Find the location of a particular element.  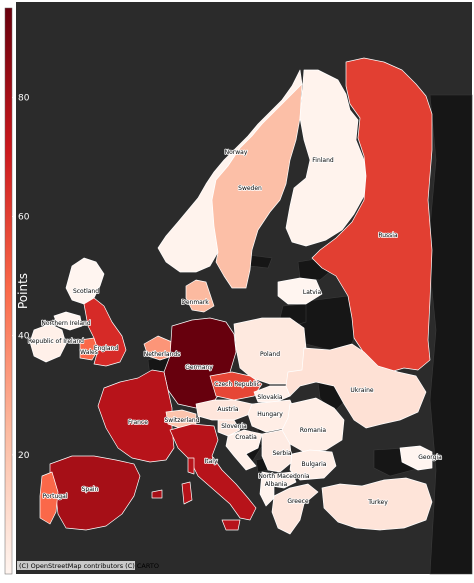

label-hungary: Hungary is located at coordinates (270, 414).